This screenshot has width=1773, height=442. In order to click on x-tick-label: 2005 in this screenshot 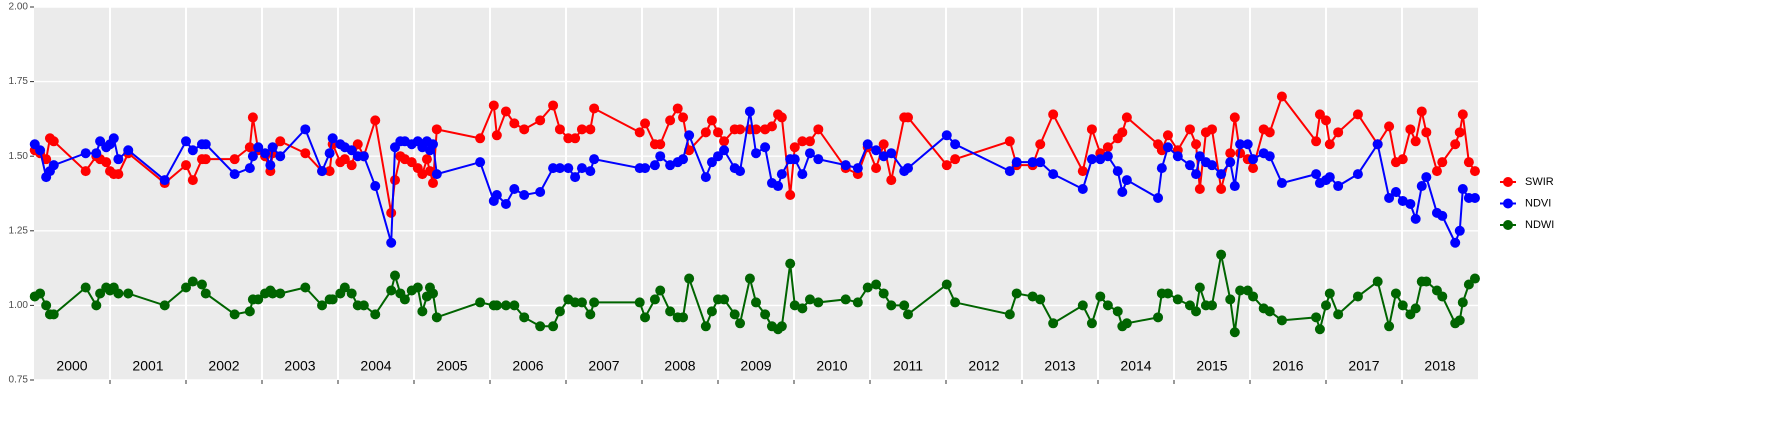, I will do `click(451, 366)`.